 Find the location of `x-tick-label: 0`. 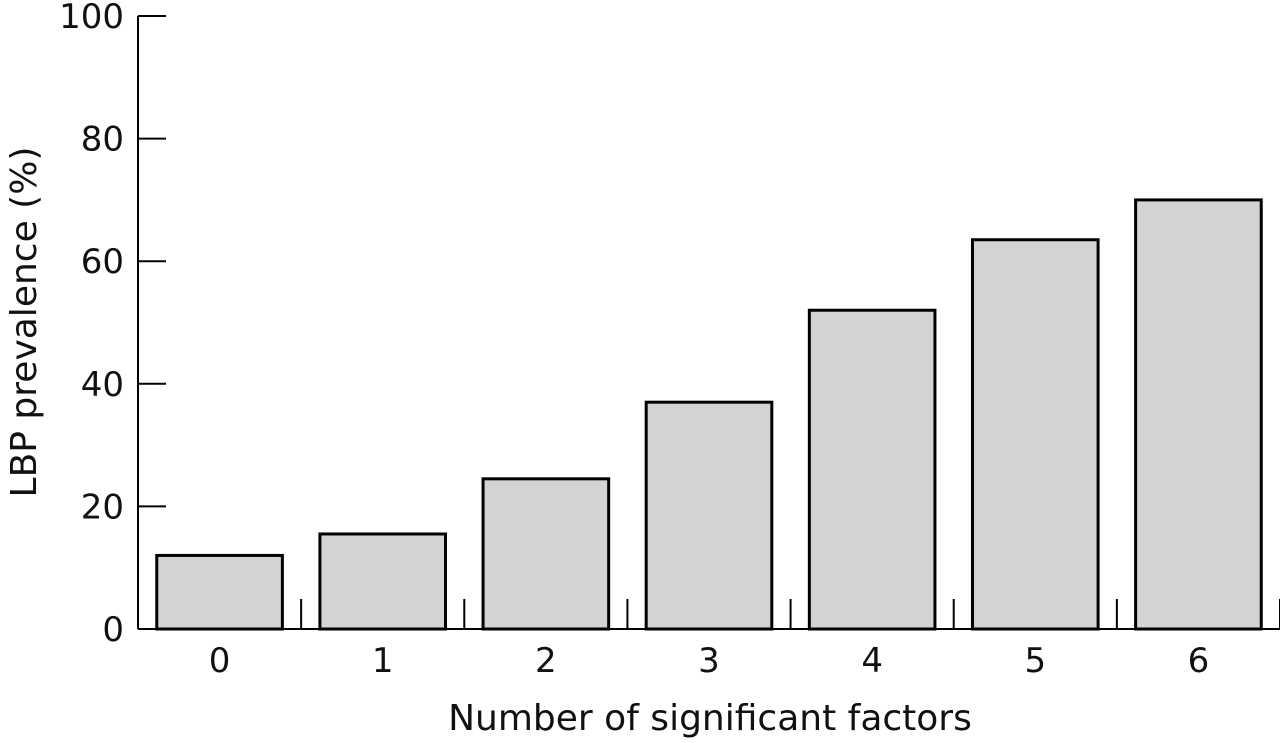

x-tick-label: 0 is located at coordinates (220, 661).